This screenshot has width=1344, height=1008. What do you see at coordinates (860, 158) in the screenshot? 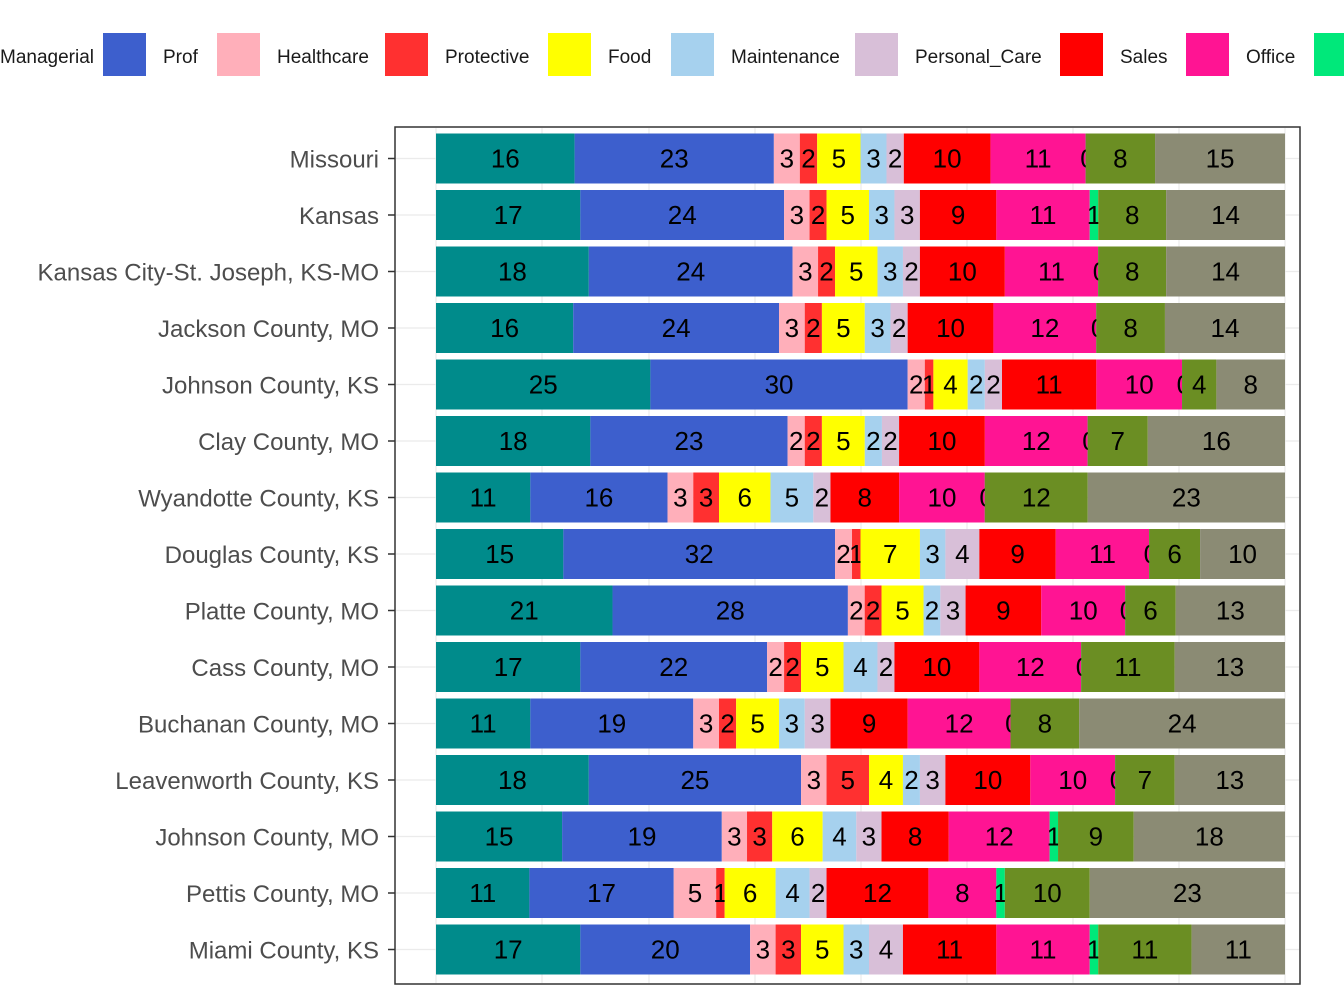
I see `bar-row-missouri: 16233253210110815` at bounding box center [860, 158].